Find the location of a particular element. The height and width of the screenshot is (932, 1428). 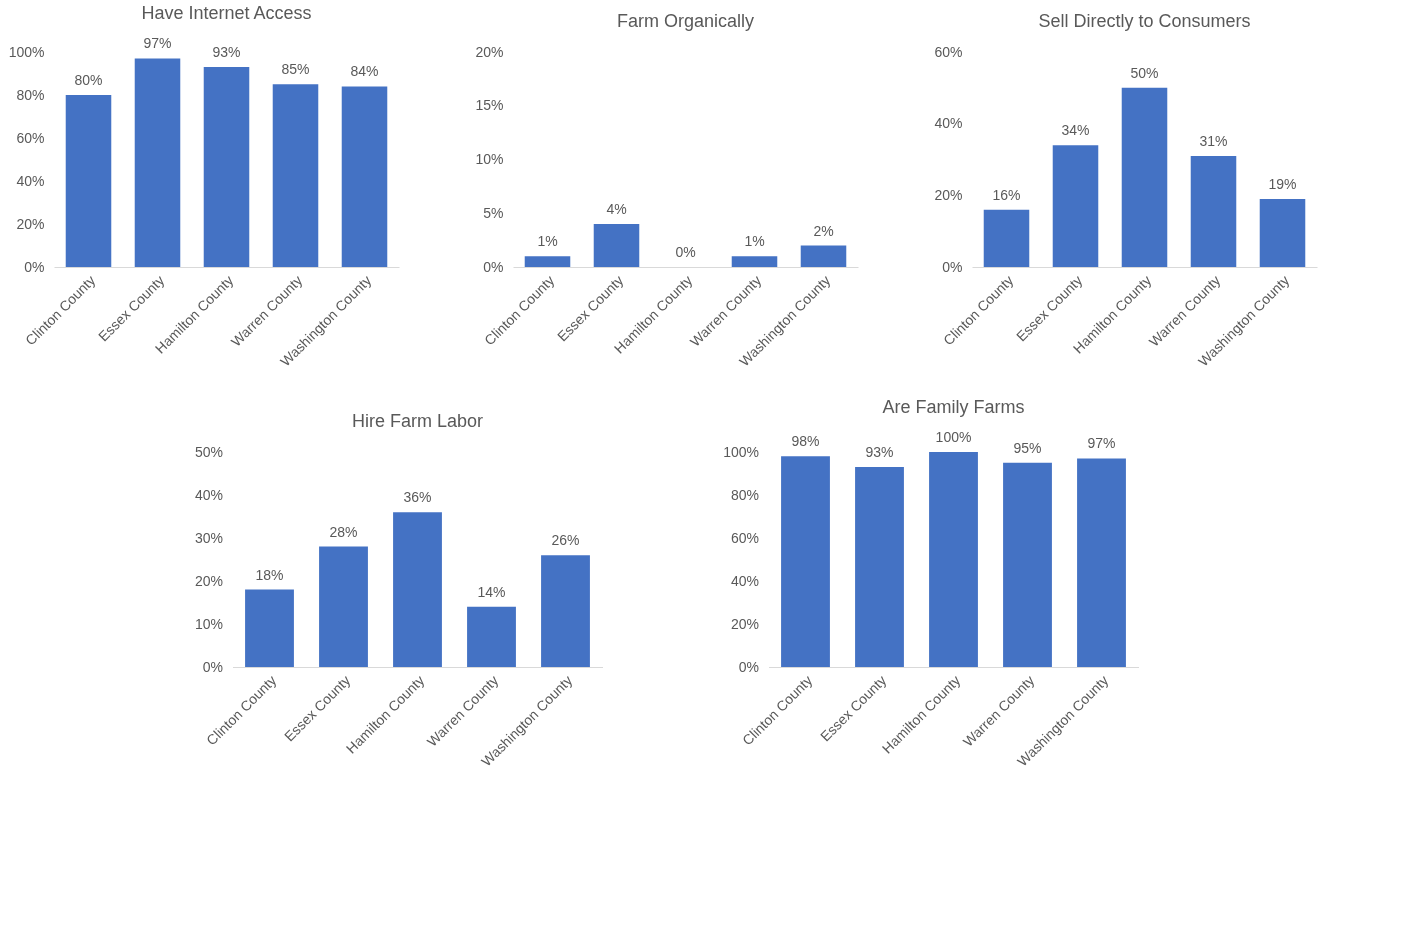

data-label: 85% is located at coordinates (295, 69).